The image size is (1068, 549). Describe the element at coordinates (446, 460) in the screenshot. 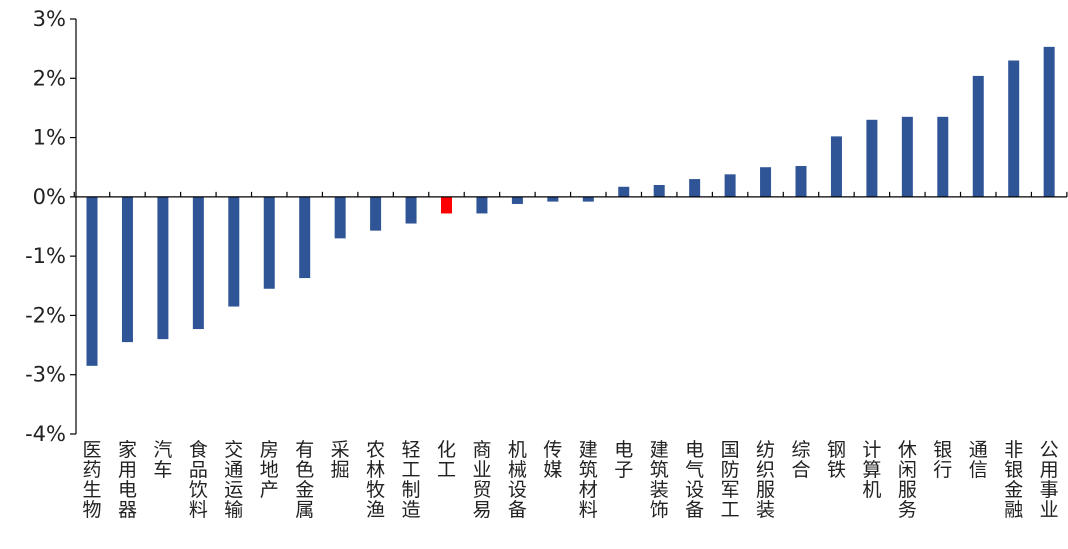

I see `category-label: 化工` at that location.